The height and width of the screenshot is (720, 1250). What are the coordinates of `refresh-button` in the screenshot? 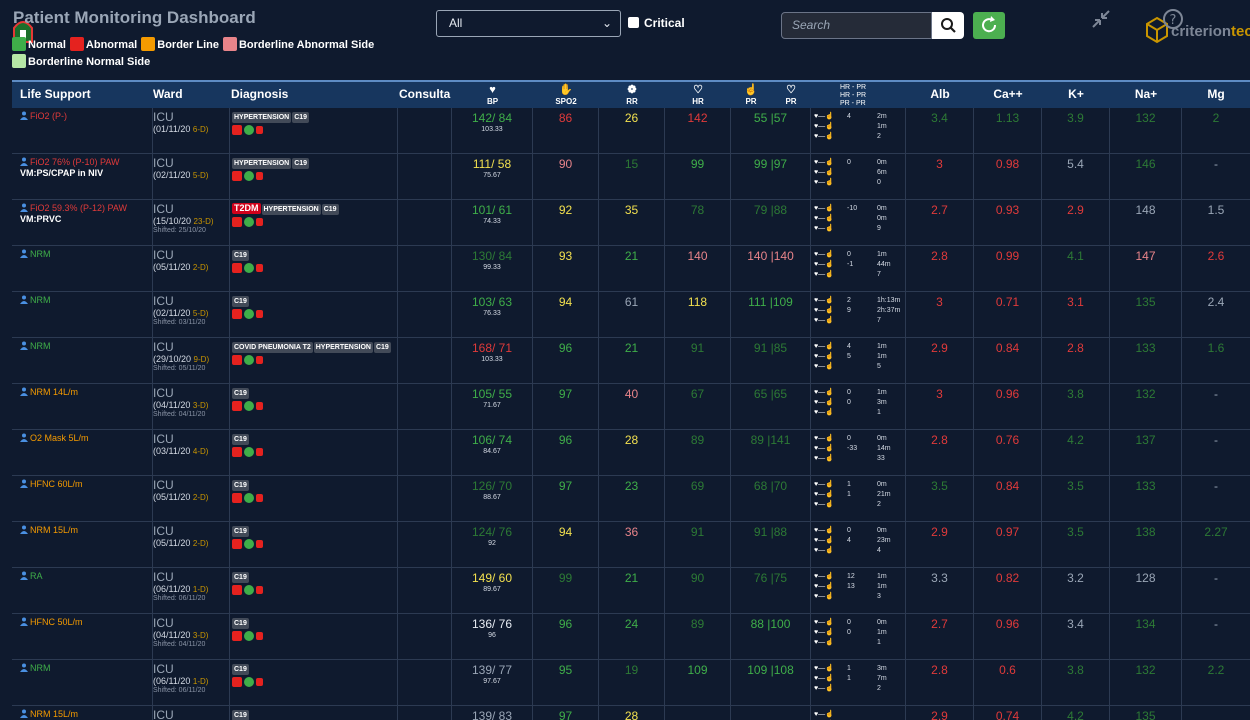 It's located at (989, 25).